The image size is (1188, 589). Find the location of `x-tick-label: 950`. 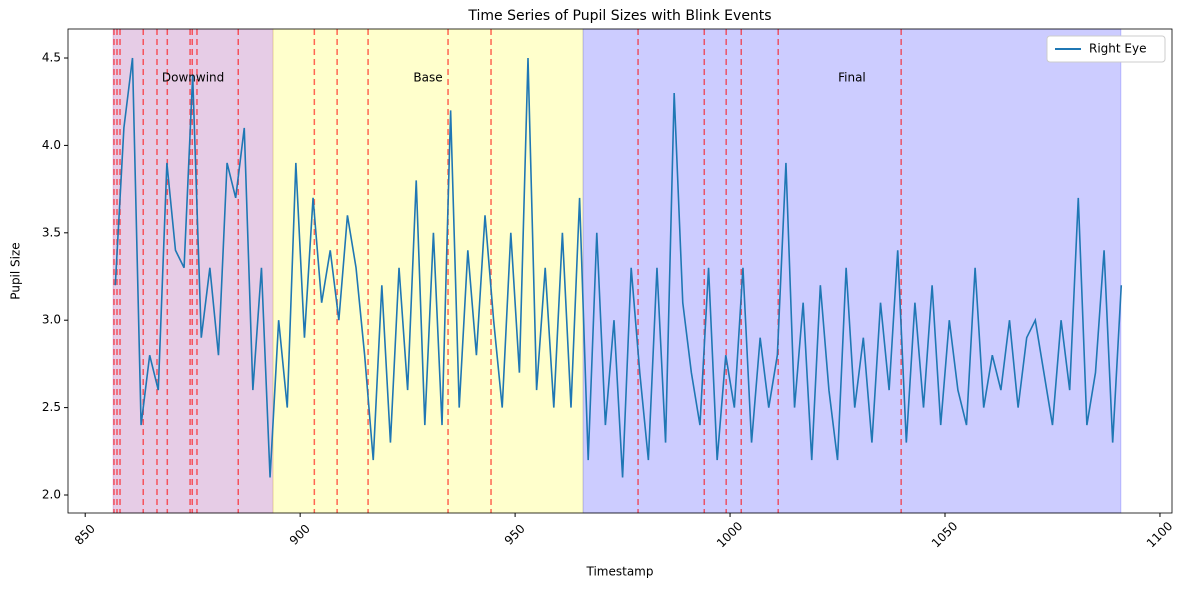

x-tick-label: 950 is located at coordinates (515, 535).